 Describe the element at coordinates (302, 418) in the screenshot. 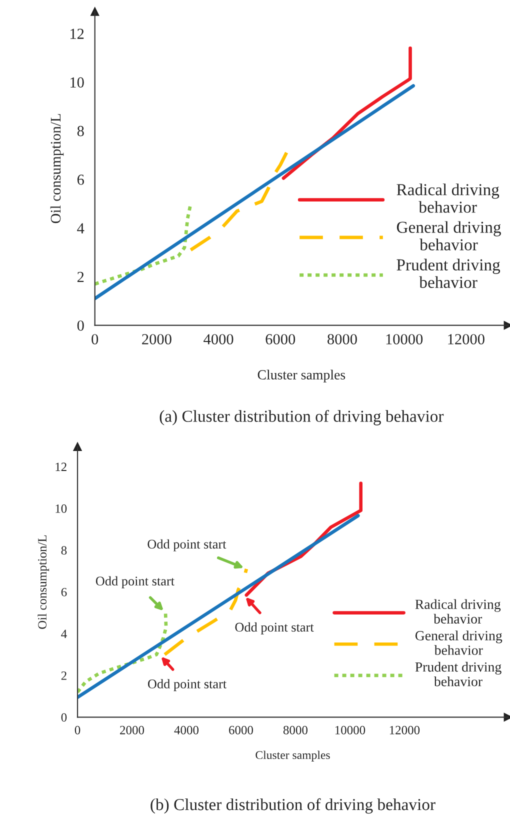

I see `text: (a) Cluster distribution of driving behavior` at that location.